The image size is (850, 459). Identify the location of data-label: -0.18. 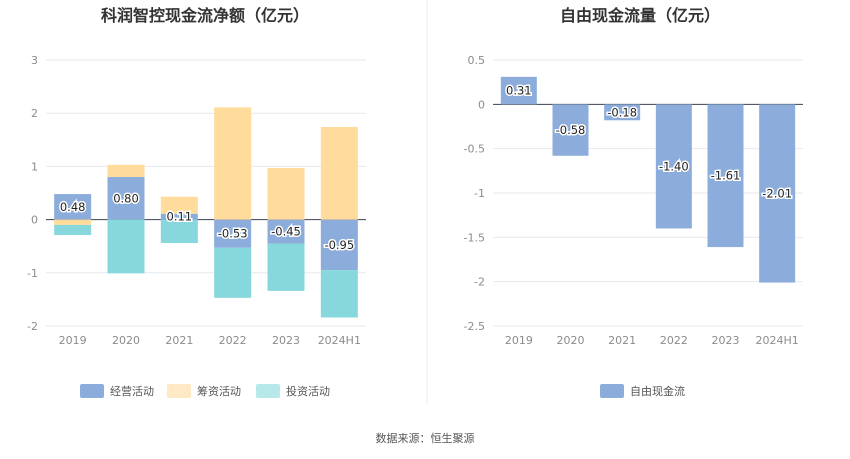
(622, 112).